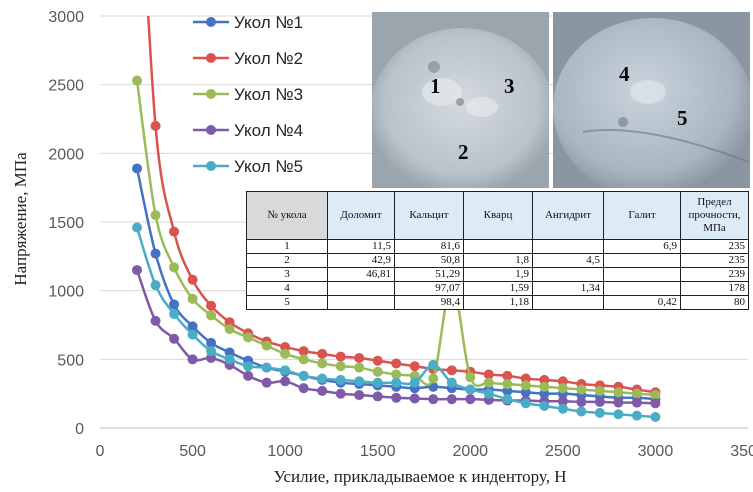 The height and width of the screenshot is (492, 753). I want to click on y-tick-label: 3000, so click(66, 17).